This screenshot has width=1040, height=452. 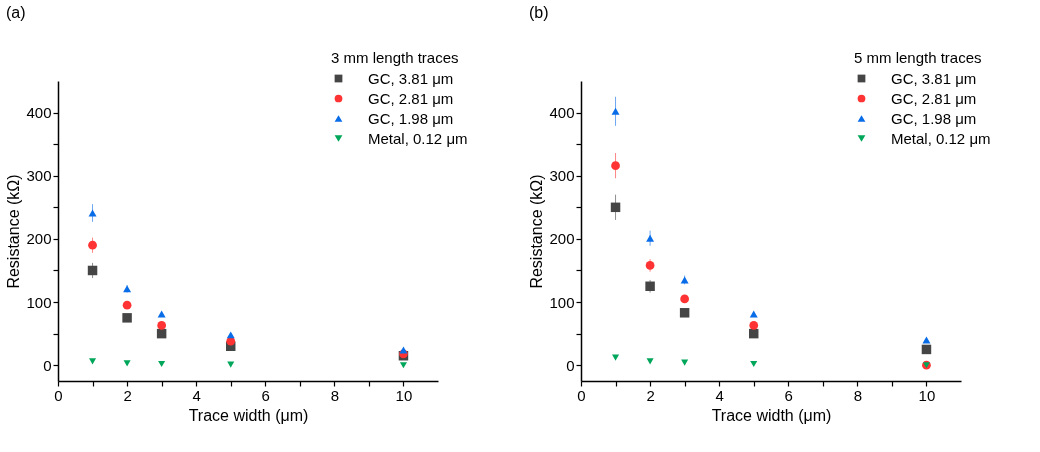 What do you see at coordinates (538, 12) in the screenshot?
I see `chart-title: (b)` at bounding box center [538, 12].